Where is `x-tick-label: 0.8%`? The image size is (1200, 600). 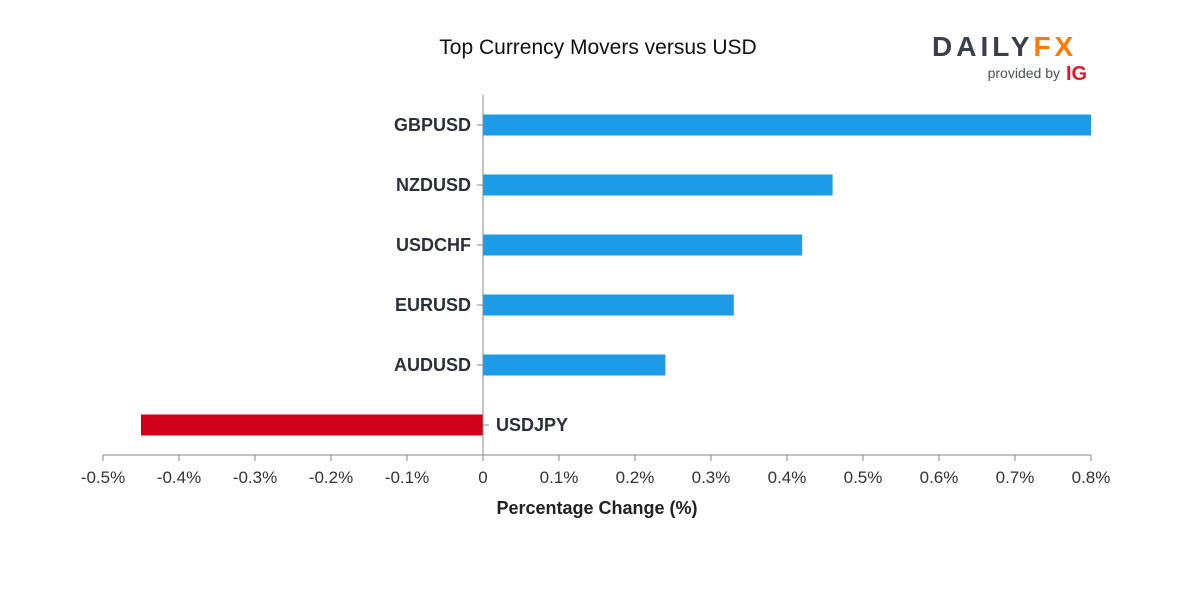 x-tick-label: 0.8% is located at coordinates (1091, 477).